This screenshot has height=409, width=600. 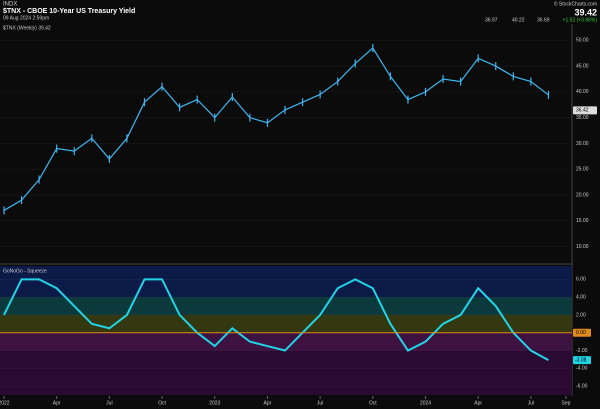 What do you see at coordinates (566, 403) in the screenshot?
I see `x-tick-label: Sep` at bounding box center [566, 403].